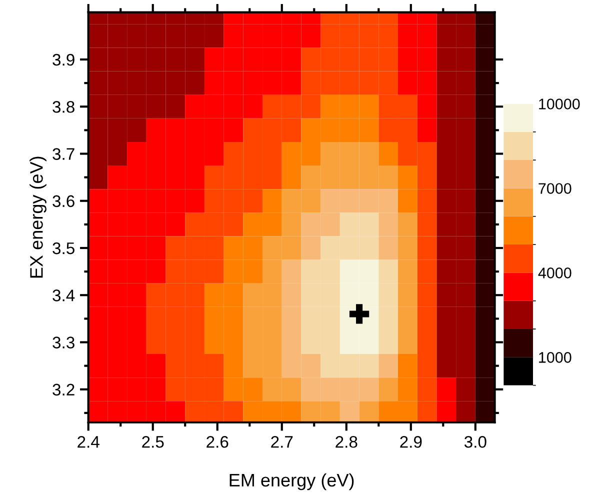 The height and width of the screenshot is (494, 589). I want to click on color-bar-label: 10000, so click(559, 104).